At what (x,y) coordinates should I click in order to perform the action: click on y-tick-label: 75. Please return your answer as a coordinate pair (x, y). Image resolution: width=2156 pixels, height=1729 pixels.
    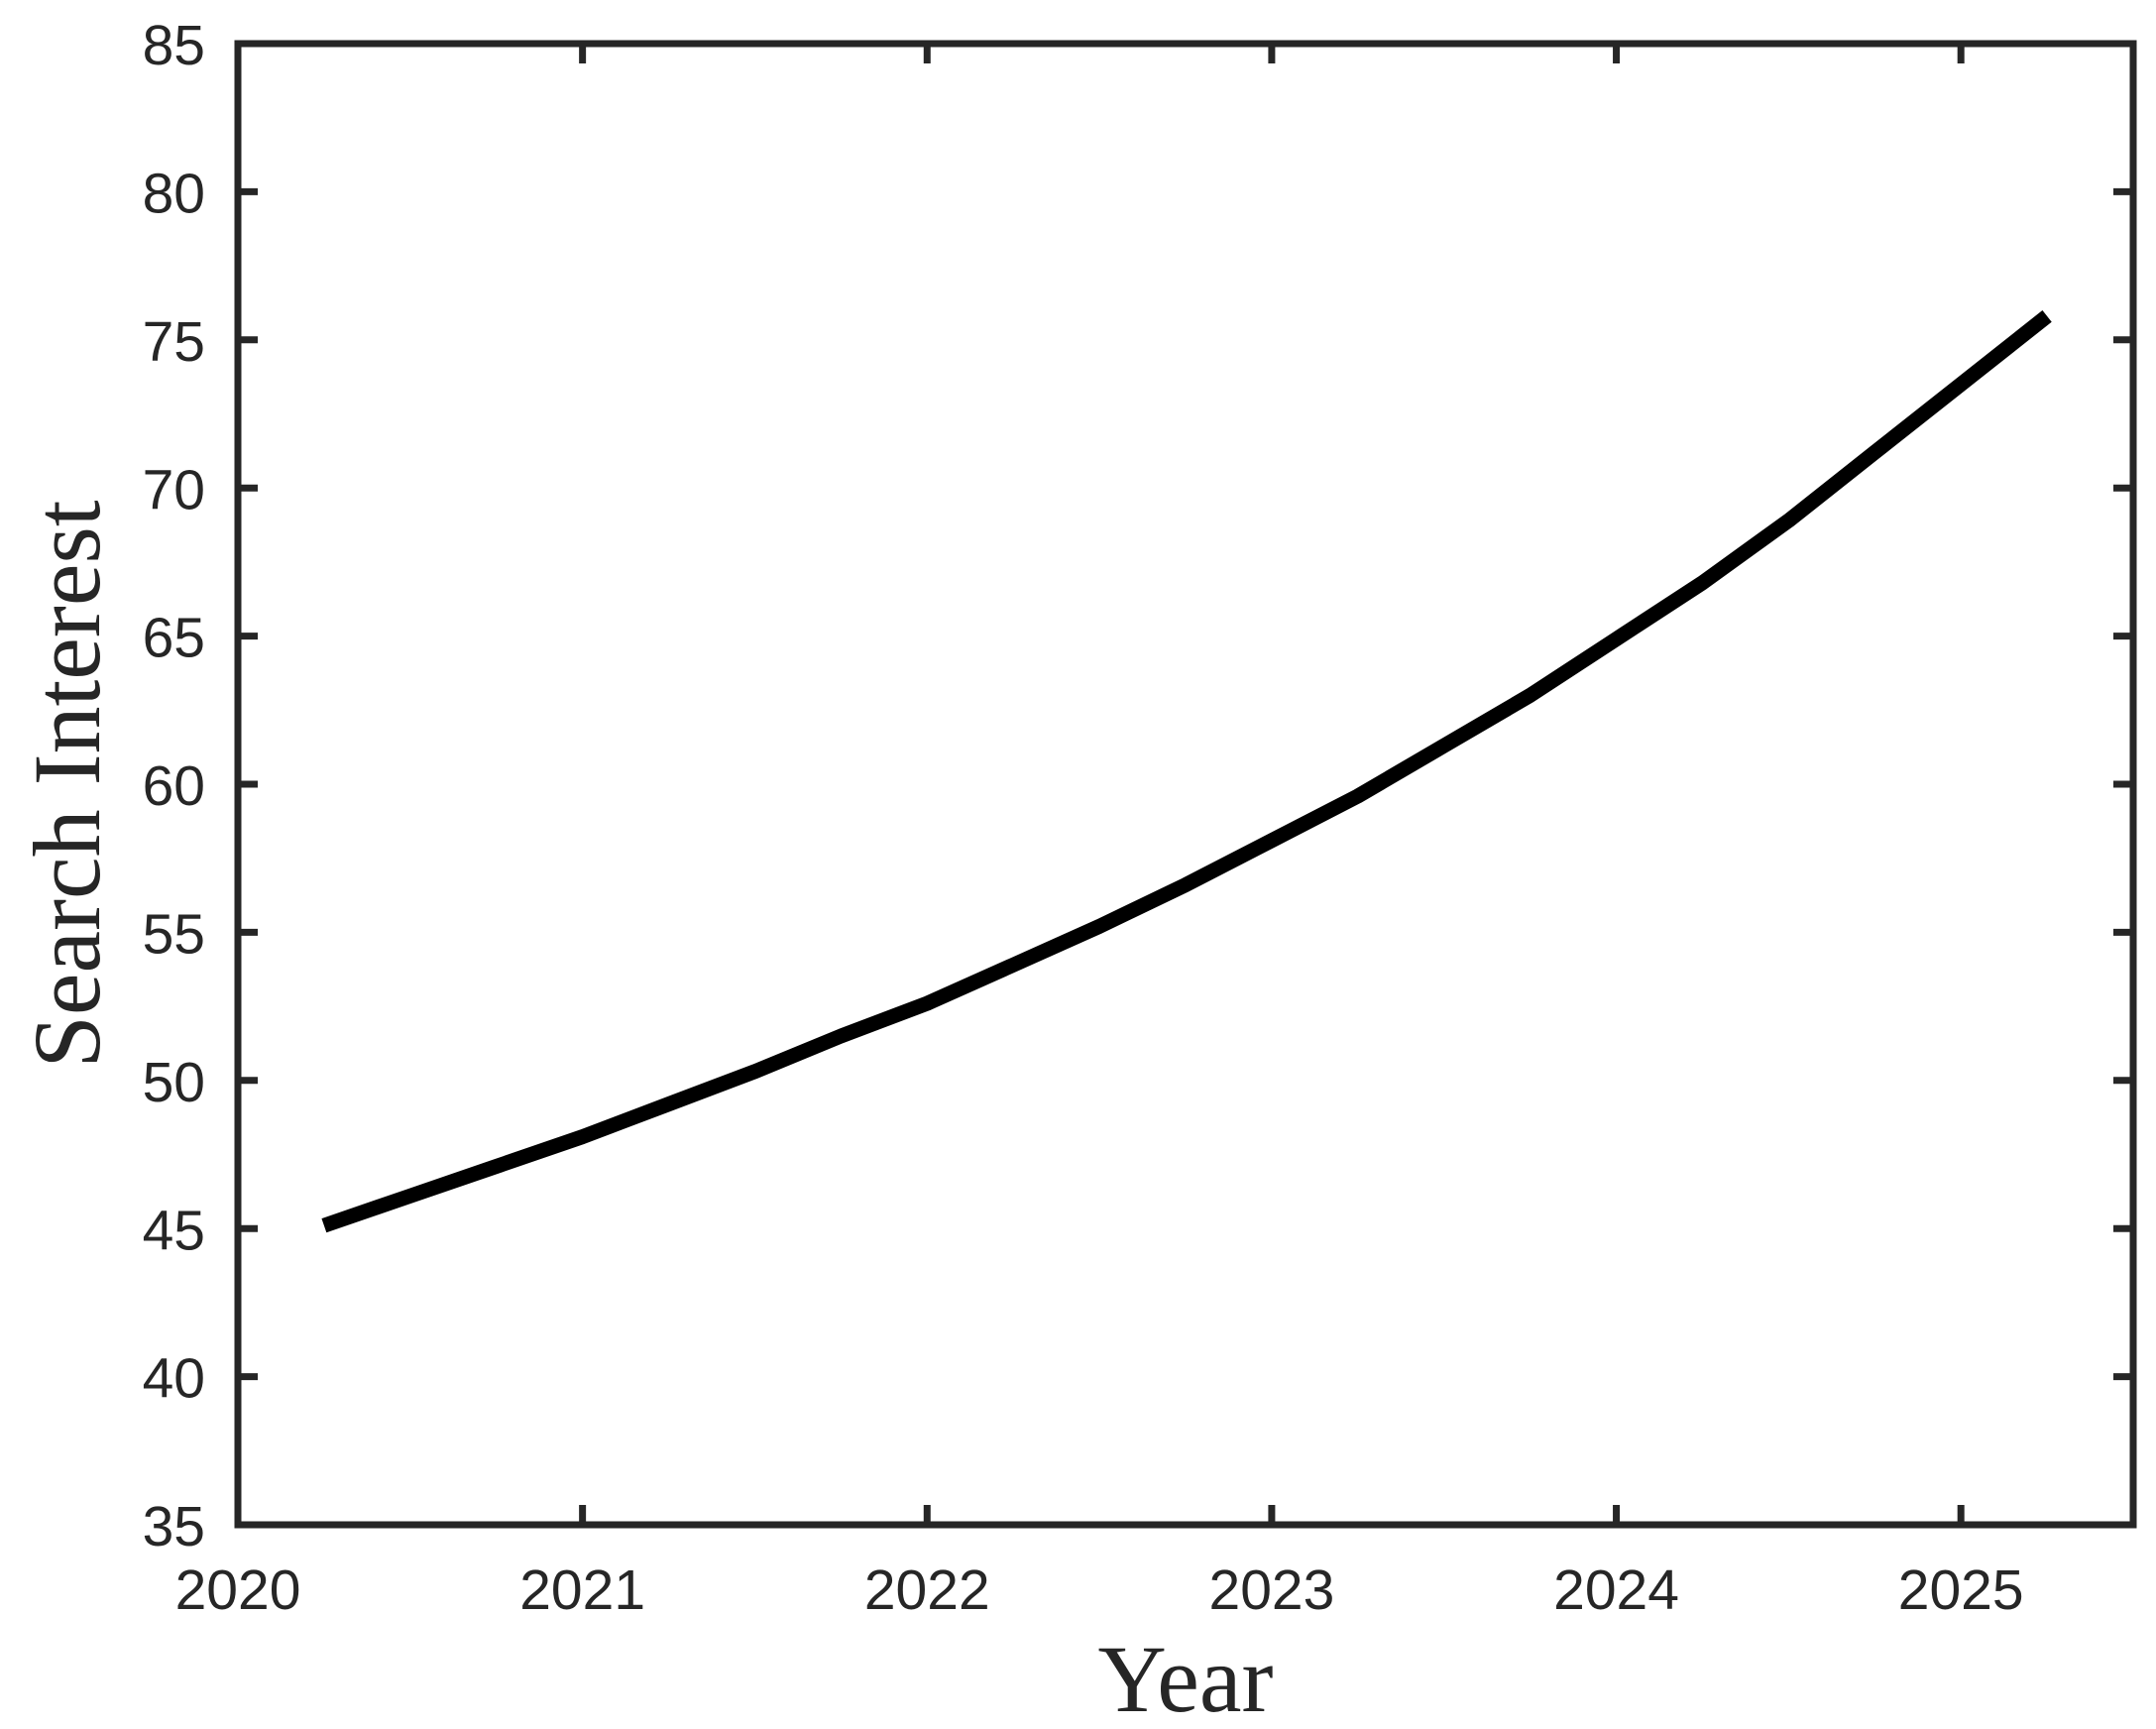
    Looking at the image, I should click on (174, 342).